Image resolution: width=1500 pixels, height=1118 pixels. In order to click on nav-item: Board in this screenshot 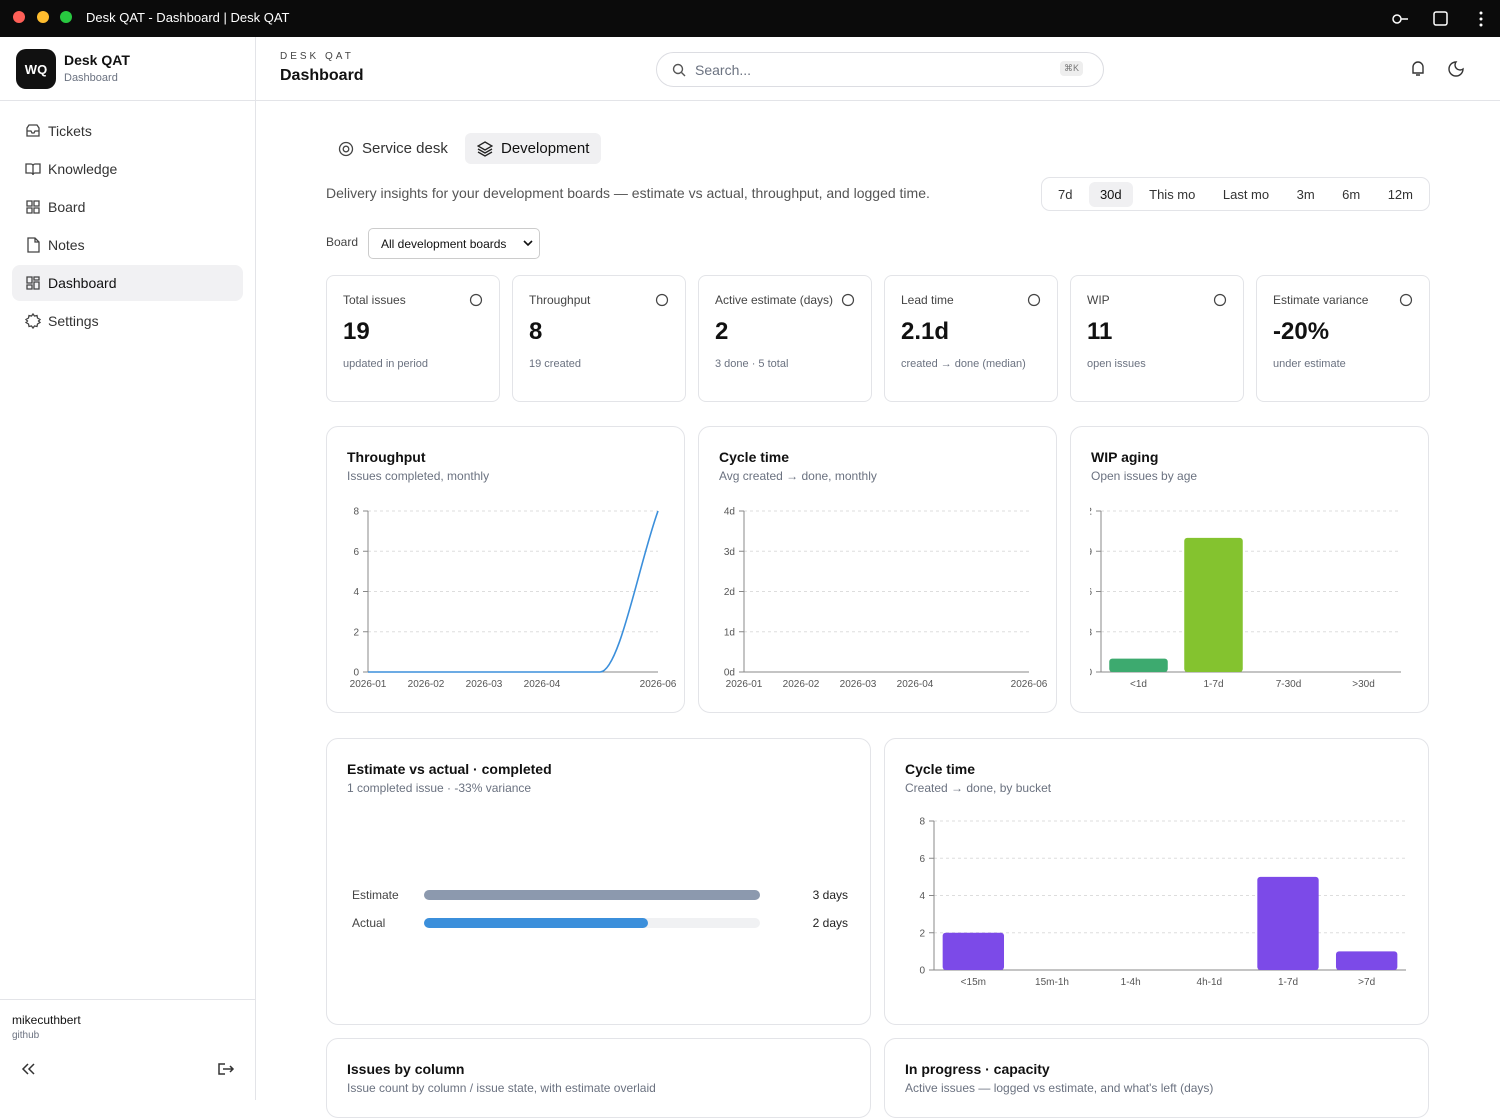, I will do `click(127, 207)`.